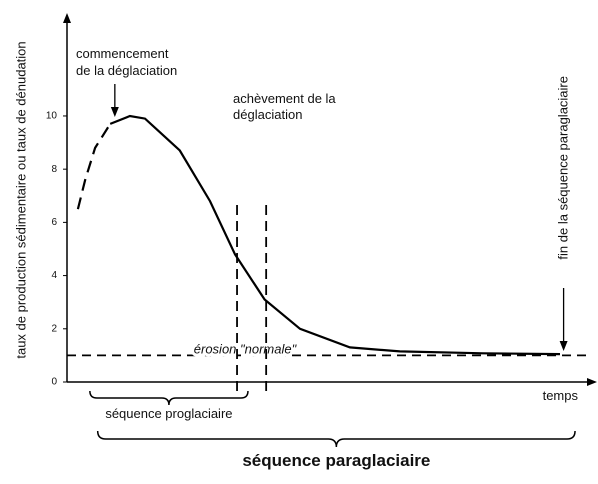 This screenshot has width=598, height=484. What do you see at coordinates (52, 116) in the screenshot?
I see `y-tick-label: 10` at bounding box center [52, 116].